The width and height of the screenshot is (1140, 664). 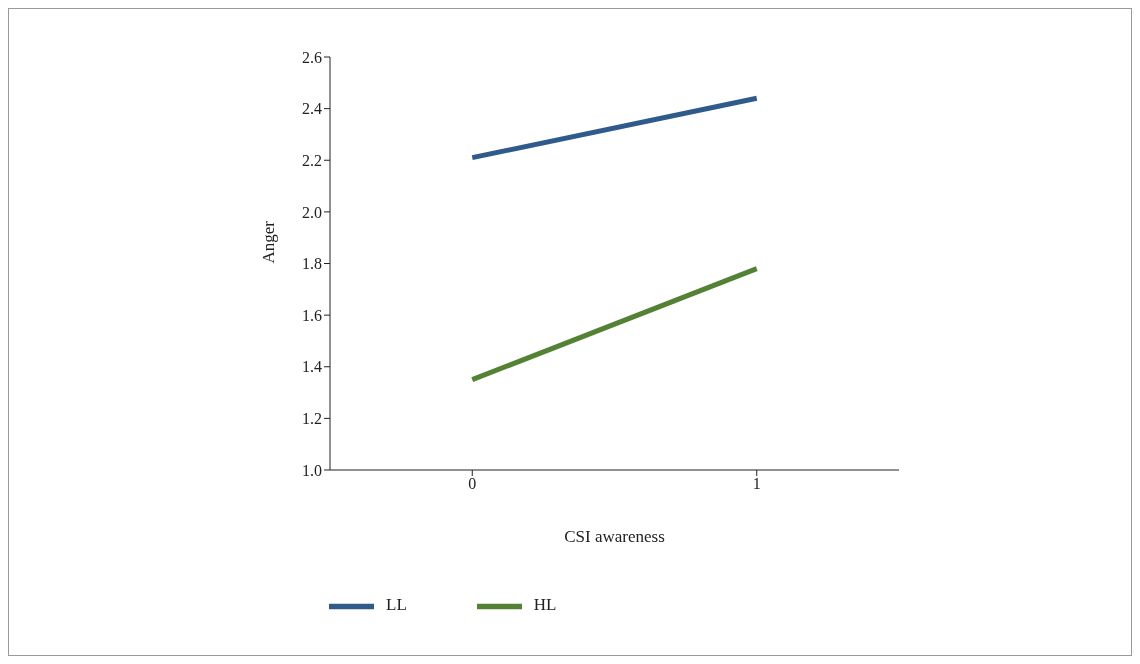 I want to click on x-tick-label: 1, so click(x=756, y=484).